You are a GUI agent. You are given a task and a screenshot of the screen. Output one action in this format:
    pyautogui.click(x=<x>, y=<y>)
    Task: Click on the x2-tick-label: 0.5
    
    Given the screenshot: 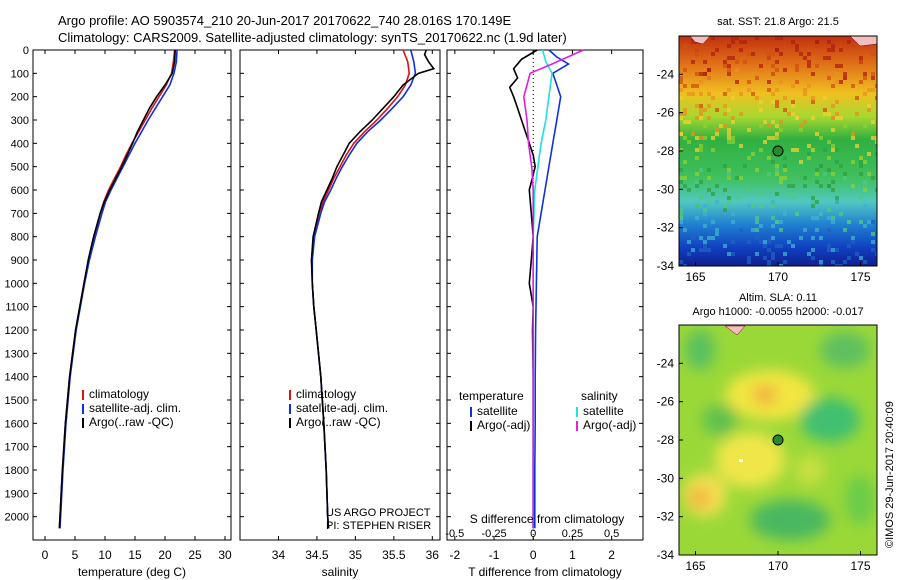 What is the action you would take?
    pyautogui.click(x=611, y=534)
    